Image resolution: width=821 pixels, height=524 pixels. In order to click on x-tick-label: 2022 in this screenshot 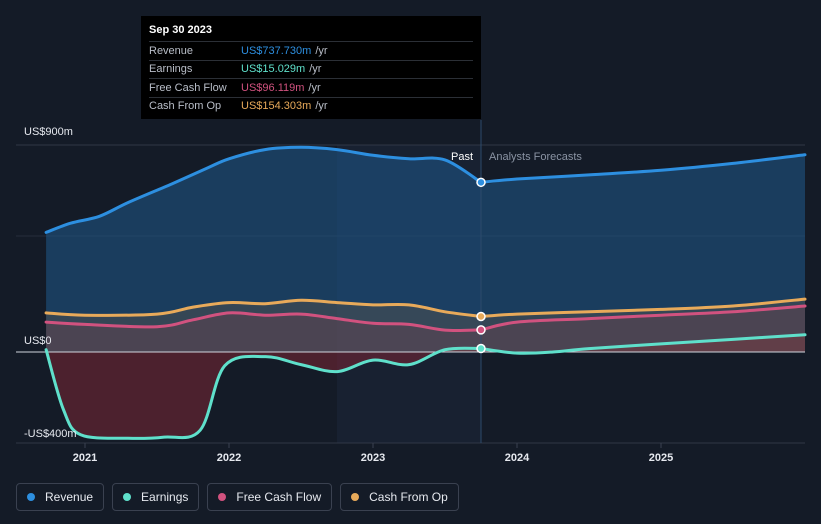, I will do `click(229, 458)`.